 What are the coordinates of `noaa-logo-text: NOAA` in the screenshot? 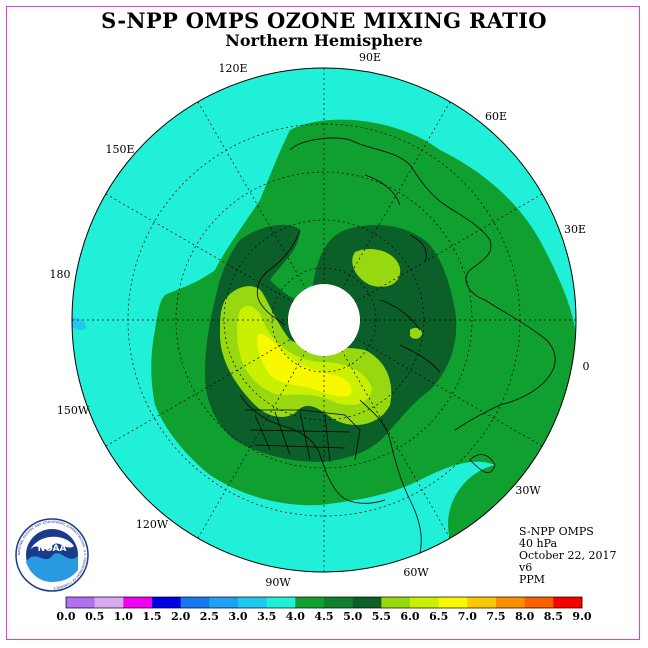 It's located at (52, 549).